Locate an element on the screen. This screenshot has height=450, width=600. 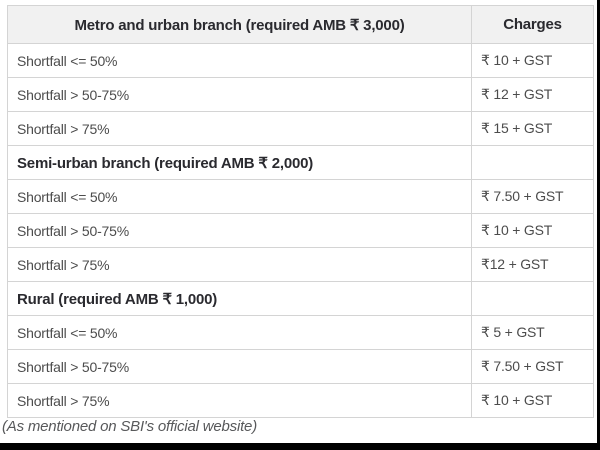
table-row: Shortfall <= 50% ₹ 7.50 + GST is located at coordinates (300, 196).